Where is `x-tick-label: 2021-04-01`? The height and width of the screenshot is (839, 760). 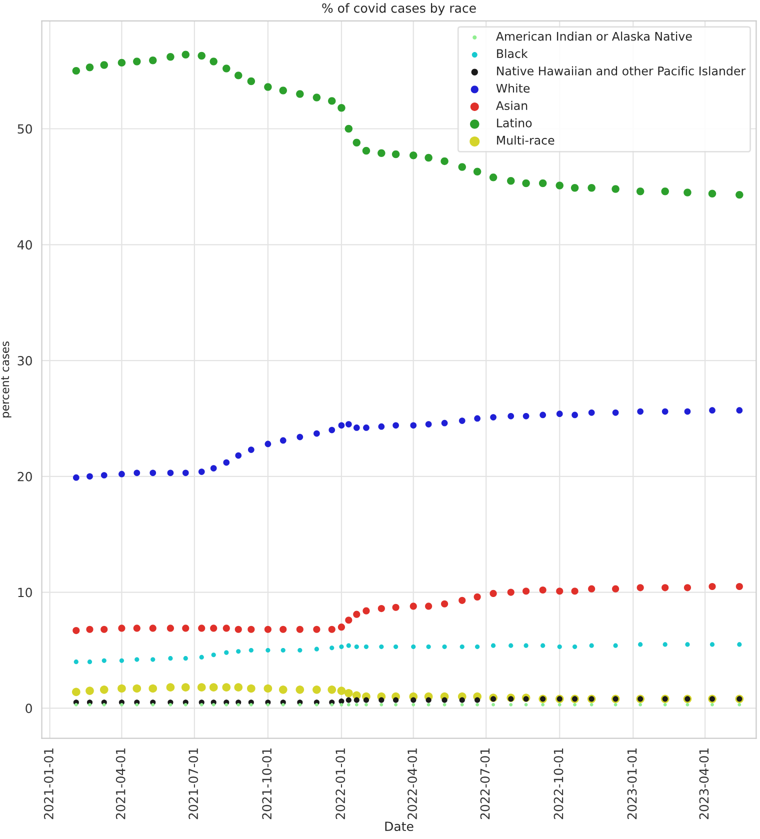 x-tick-label: 2021-04-01 is located at coordinates (121, 784).